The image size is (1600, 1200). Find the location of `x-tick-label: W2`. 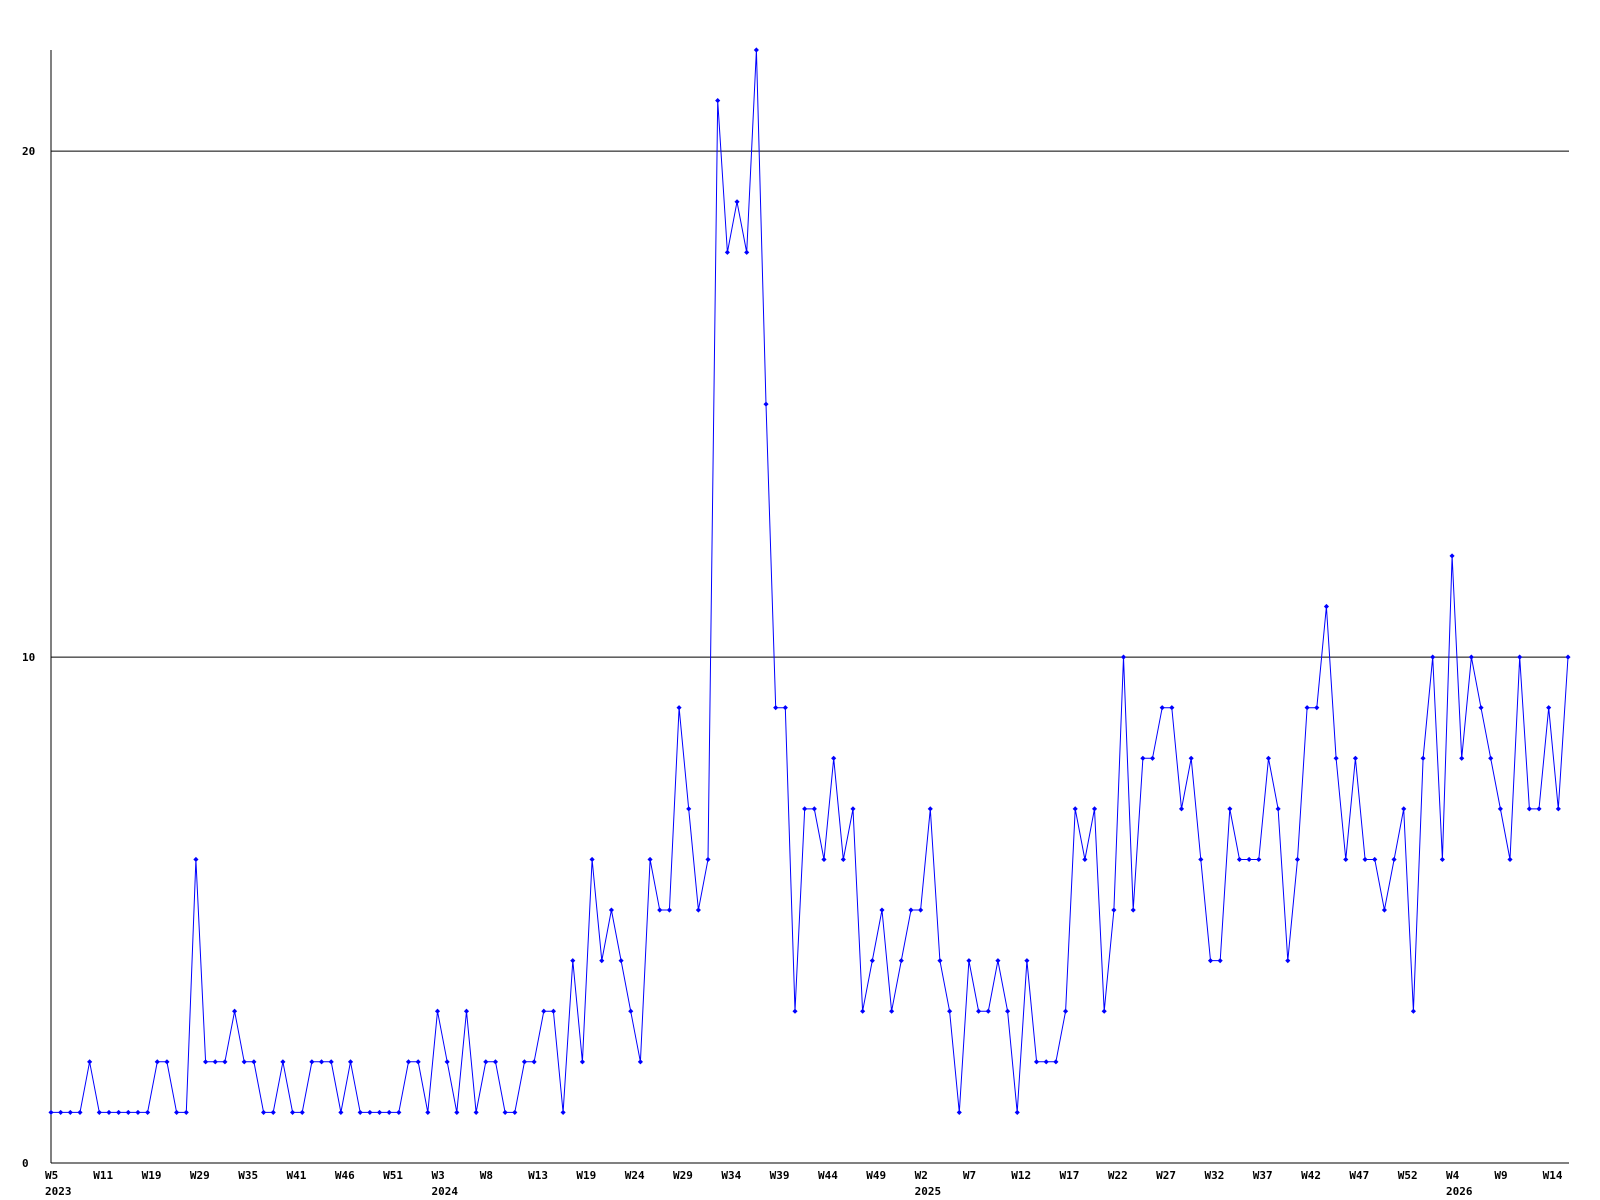

x-tick-label: W2 is located at coordinates (921, 1175).